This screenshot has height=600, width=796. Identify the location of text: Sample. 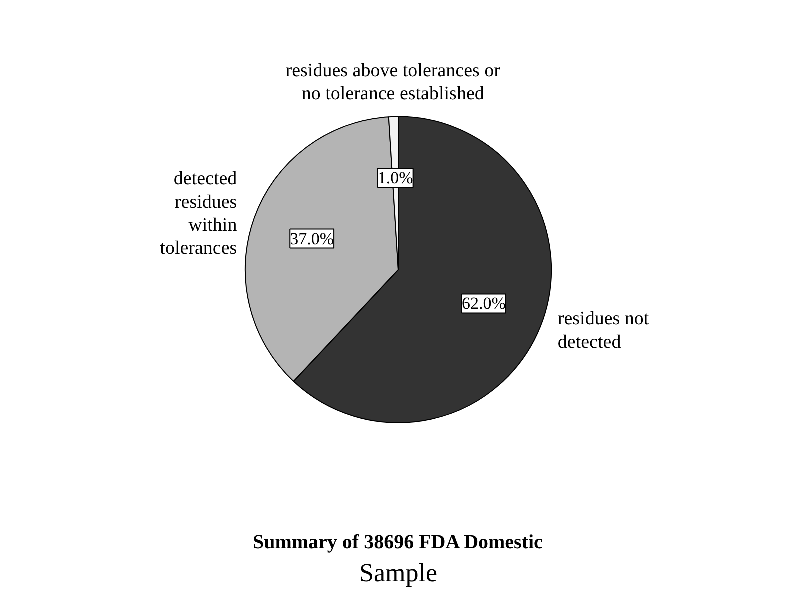
(399, 573).